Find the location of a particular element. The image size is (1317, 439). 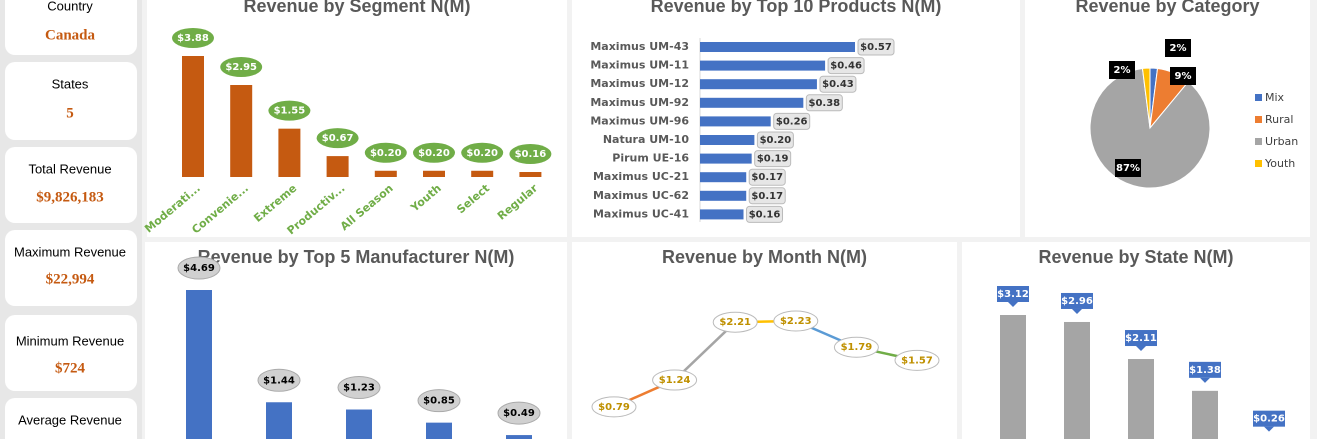

data-label: $4.69 is located at coordinates (199, 268).